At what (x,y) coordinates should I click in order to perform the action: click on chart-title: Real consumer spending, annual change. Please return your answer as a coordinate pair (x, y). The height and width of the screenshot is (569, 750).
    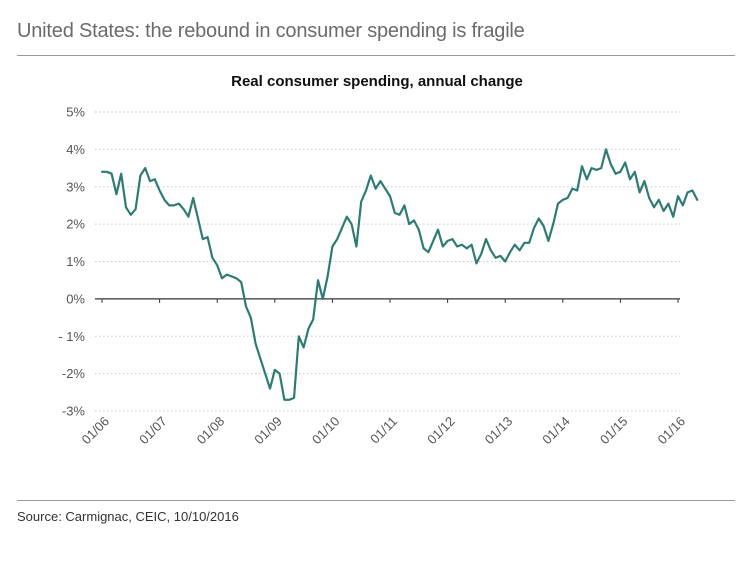
    Looking at the image, I should click on (377, 81).